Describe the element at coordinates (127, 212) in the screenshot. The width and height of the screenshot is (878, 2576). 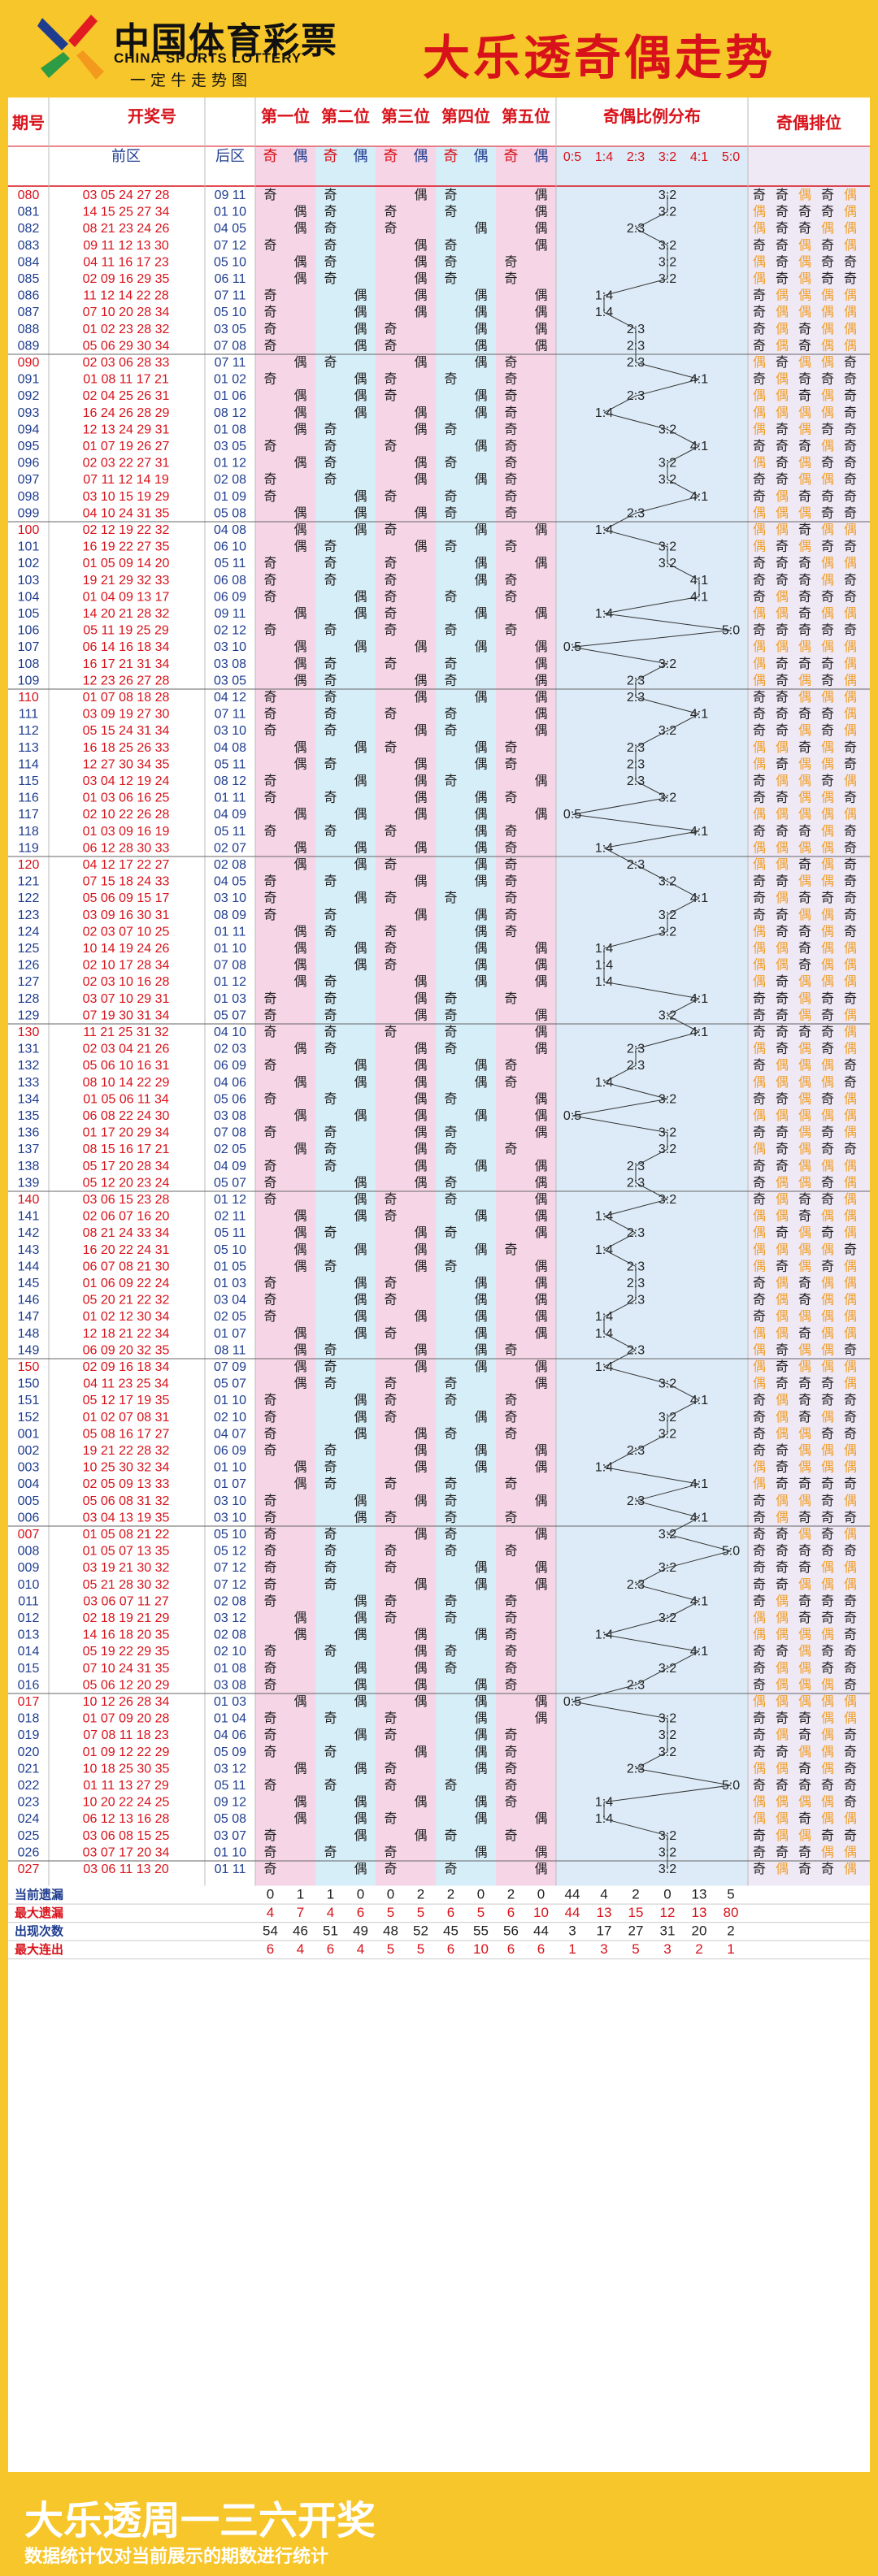
I see `front-numbers-cell: 14 15 25 27 34` at that location.